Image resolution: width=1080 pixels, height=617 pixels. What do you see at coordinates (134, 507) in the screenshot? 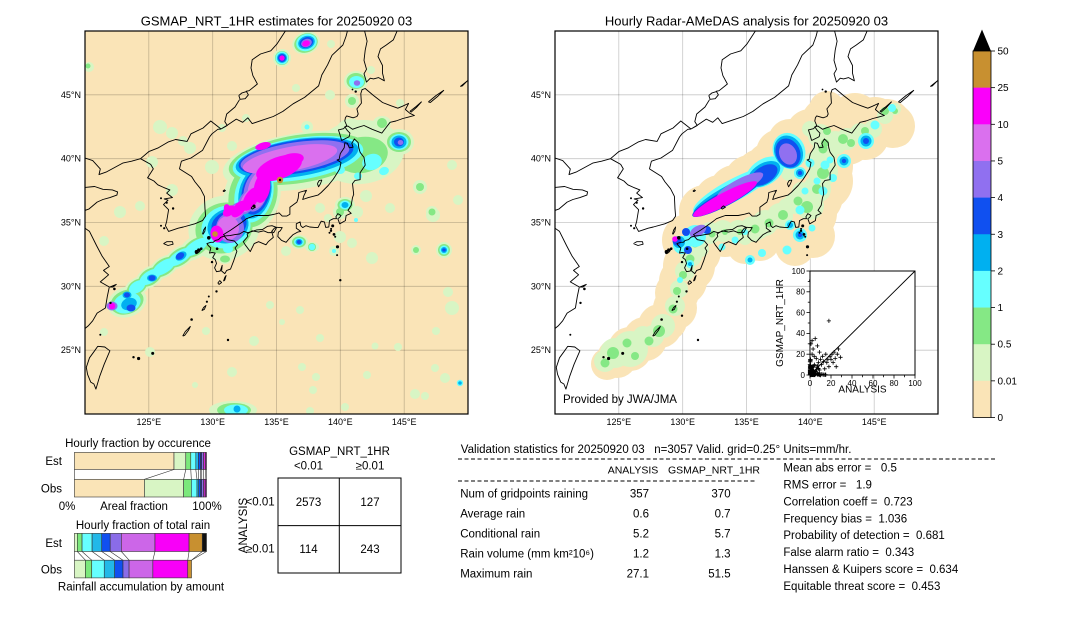
I see `svg-text: Areal fraction` at bounding box center [134, 507].